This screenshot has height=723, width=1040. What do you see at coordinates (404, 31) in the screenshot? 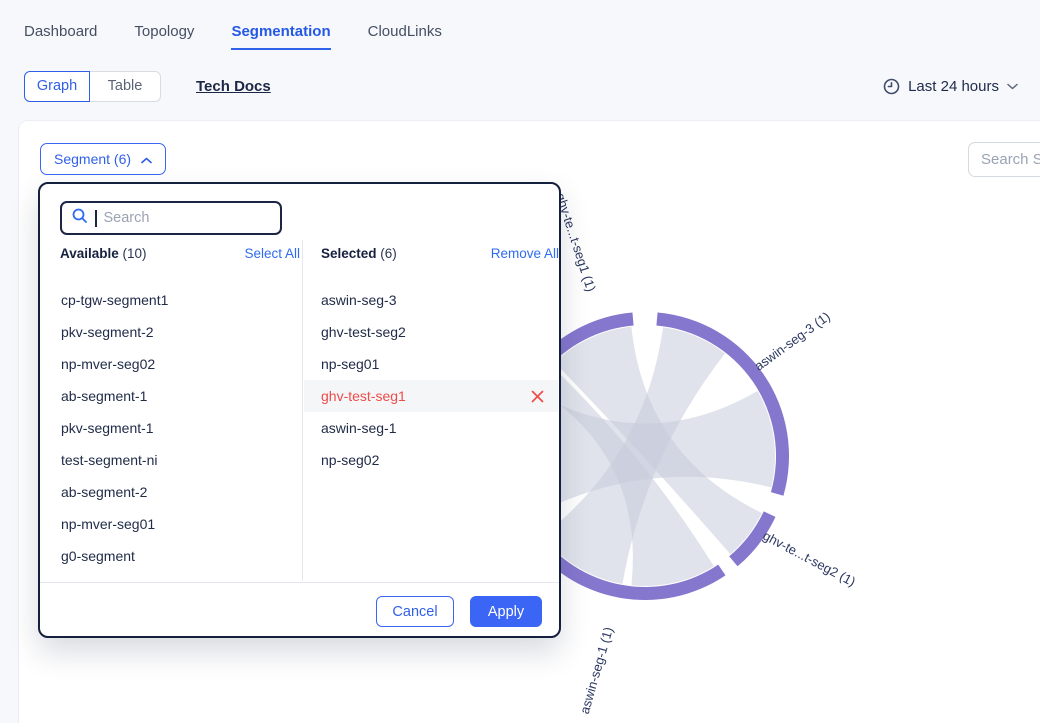
I see `nav-item-cloudlinks: CloudLinks` at bounding box center [404, 31].